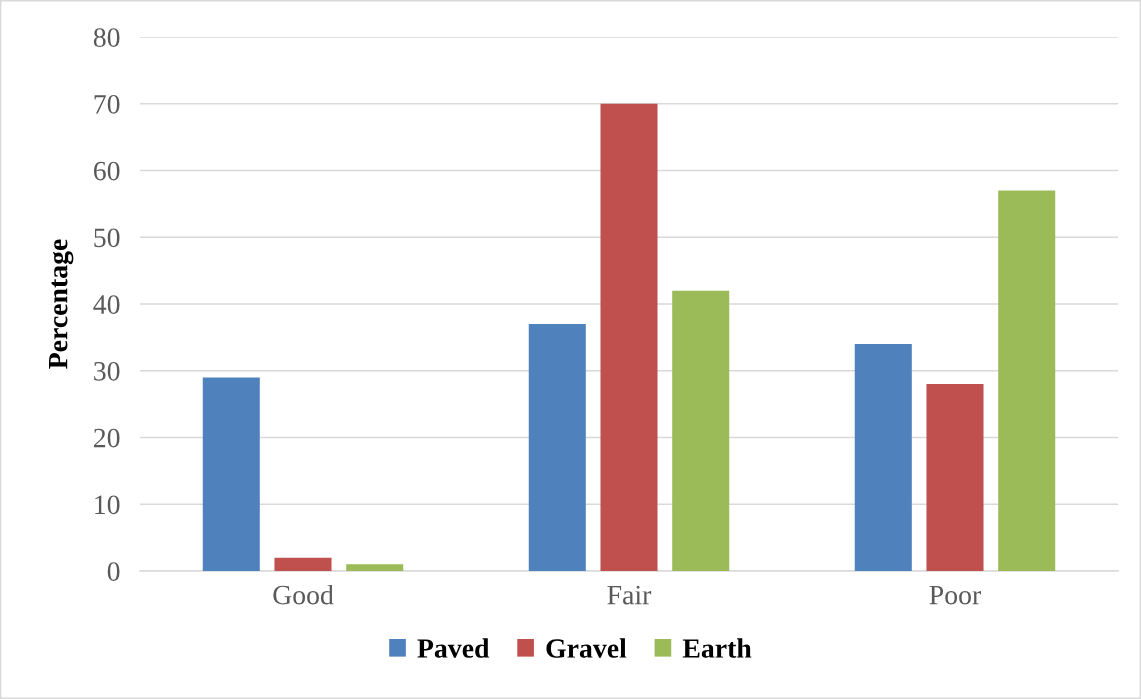 The width and height of the screenshot is (1141, 699). I want to click on y-tick-label: 30, so click(107, 371).